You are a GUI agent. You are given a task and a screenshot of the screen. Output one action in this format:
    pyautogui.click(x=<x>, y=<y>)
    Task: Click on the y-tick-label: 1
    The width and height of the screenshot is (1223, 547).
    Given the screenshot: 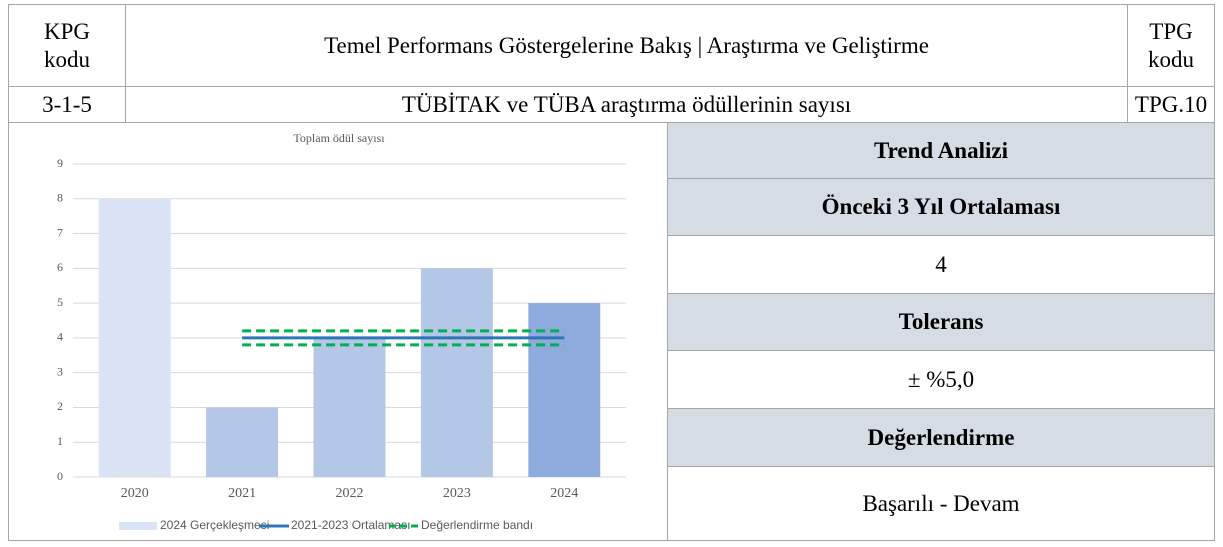 What is the action you would take?
    pyautogui.click(x=60, y=441)
    